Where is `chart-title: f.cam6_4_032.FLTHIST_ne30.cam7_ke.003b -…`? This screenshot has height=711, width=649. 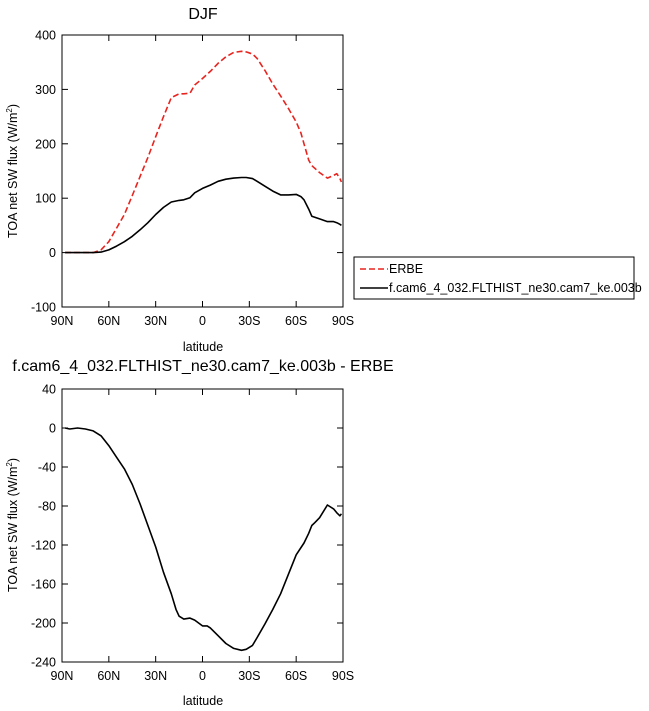
chart-title: f.cam6_4_032.FLTHIST_ne30.cam7_ke.003b -… is located at coordinates (202, 366).